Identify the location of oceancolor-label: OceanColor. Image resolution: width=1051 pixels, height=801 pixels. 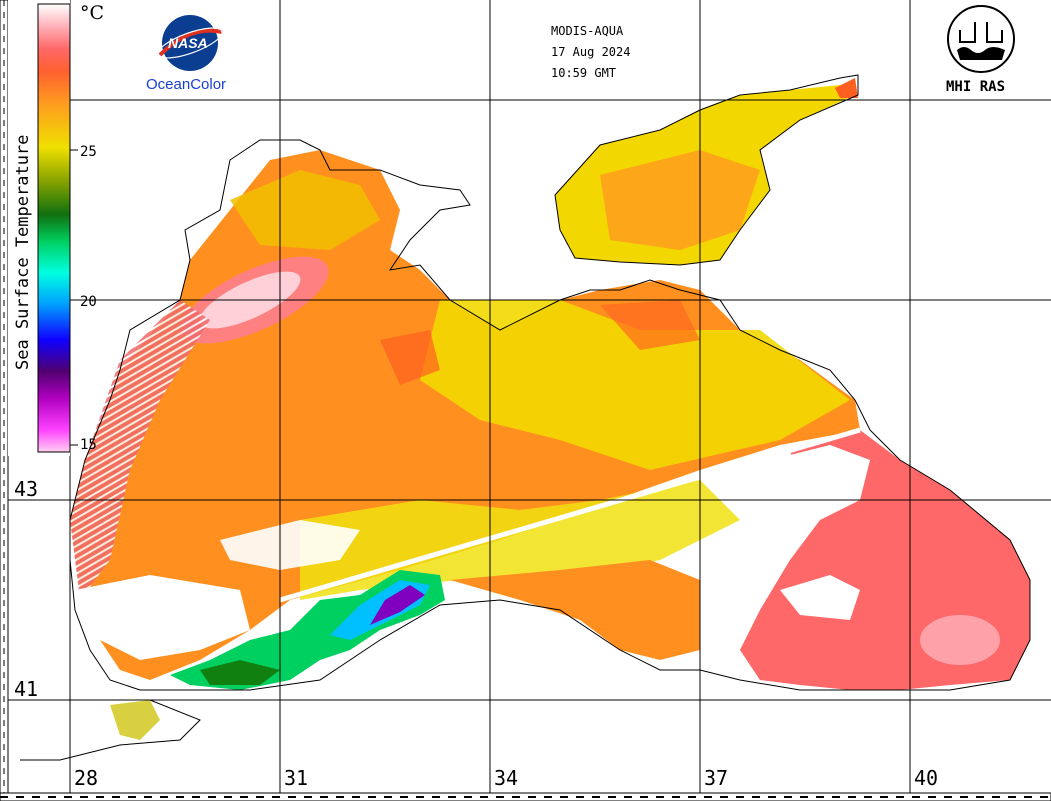
(186, 84).